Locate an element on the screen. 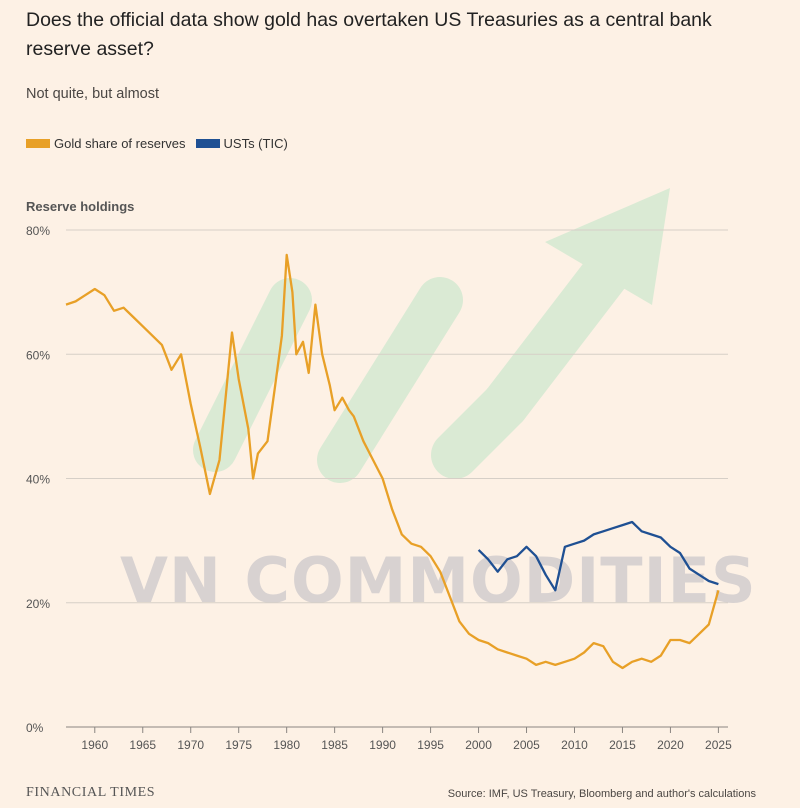  y-tick-label-80: 80% is located at coordinates (38, 231).